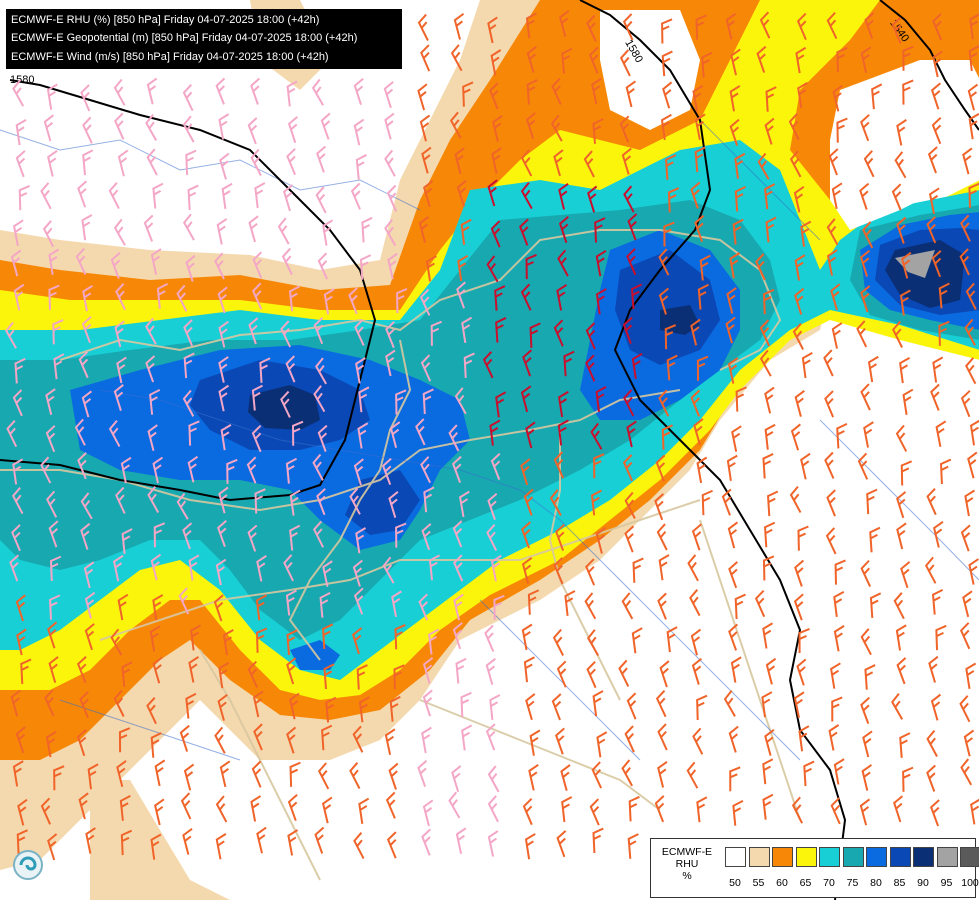  What do you see at coordinates (758, 883) in the screenshot?
I see `legend-label-55: 55` at bounding box center [758, 883].